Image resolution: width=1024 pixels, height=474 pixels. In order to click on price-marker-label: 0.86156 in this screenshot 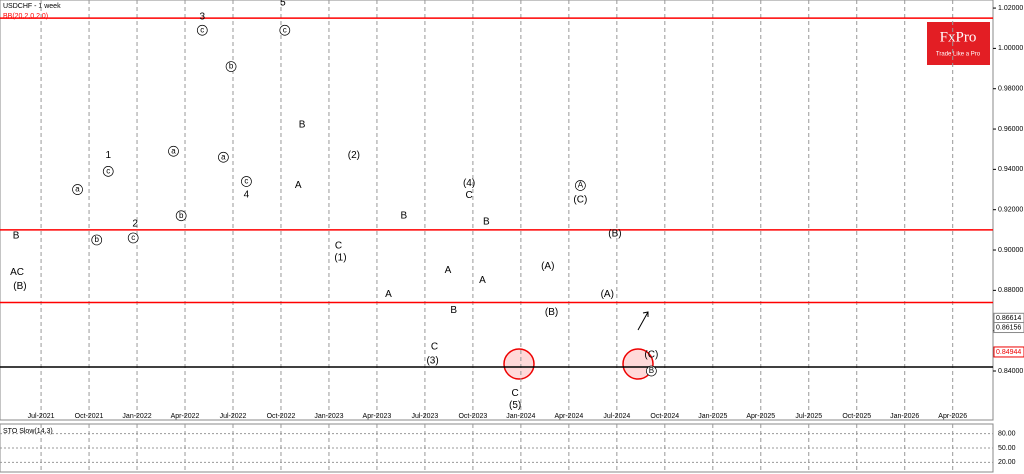, I will do `click(1008, 327)`.